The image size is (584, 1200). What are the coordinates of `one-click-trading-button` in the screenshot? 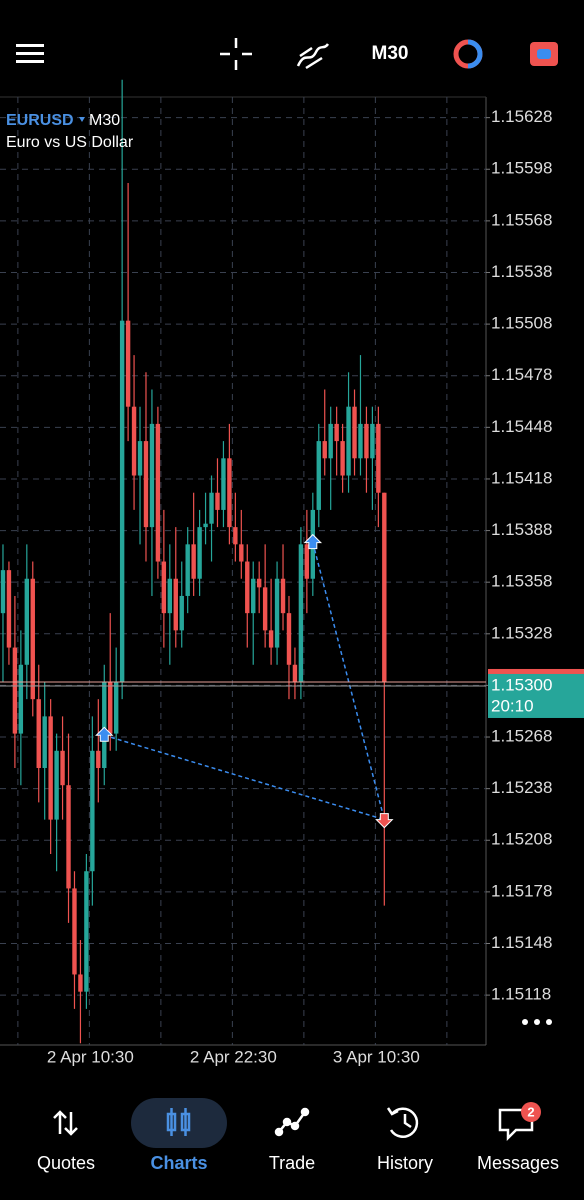 It's located at (468, 54).